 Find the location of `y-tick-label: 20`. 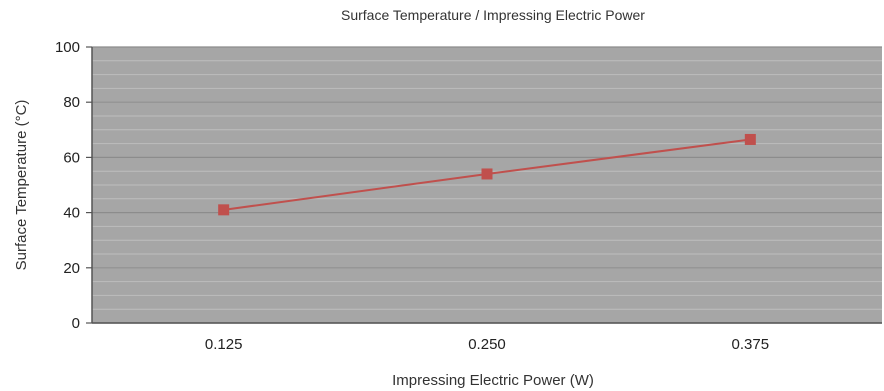

y-tick-label: 20 is located at coordinates (71, 268).